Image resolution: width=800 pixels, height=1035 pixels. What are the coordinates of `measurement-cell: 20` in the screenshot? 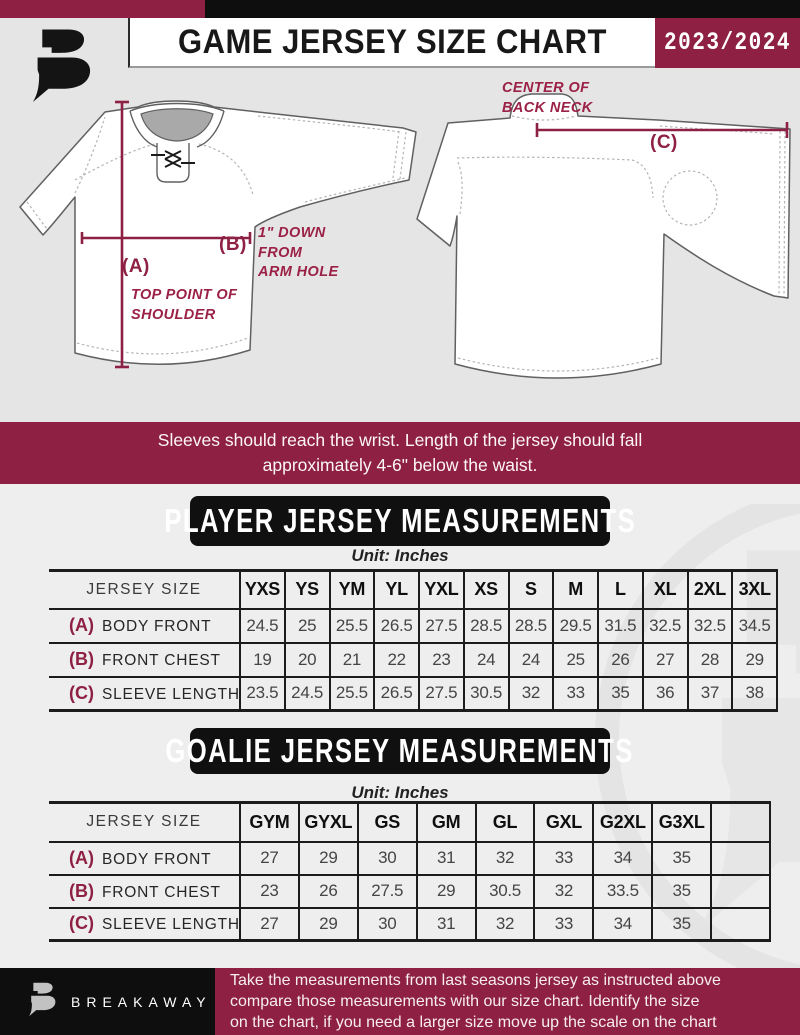 It's located at (306, 659).